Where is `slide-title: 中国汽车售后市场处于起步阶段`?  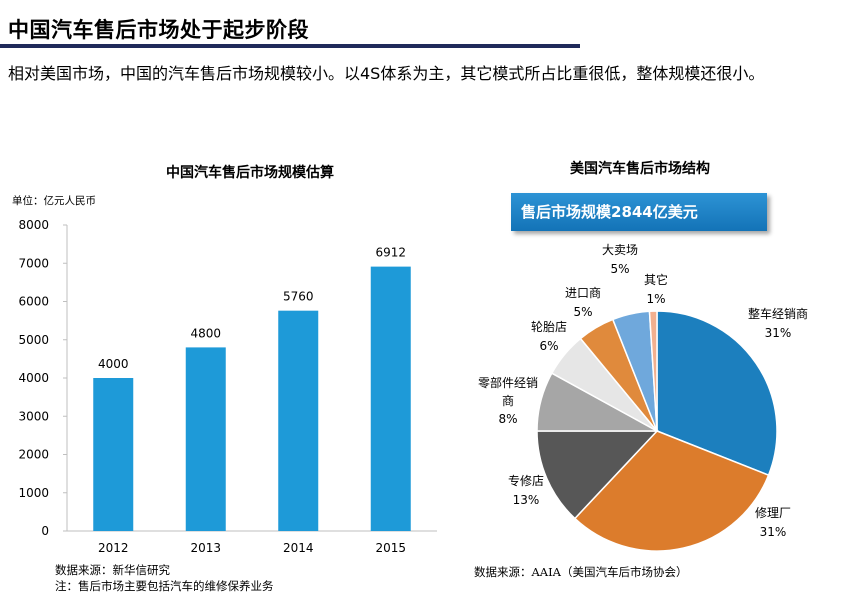 slide-title: 中国汽车售后市场处于起步阶段 is located at coordinates (158, 30).